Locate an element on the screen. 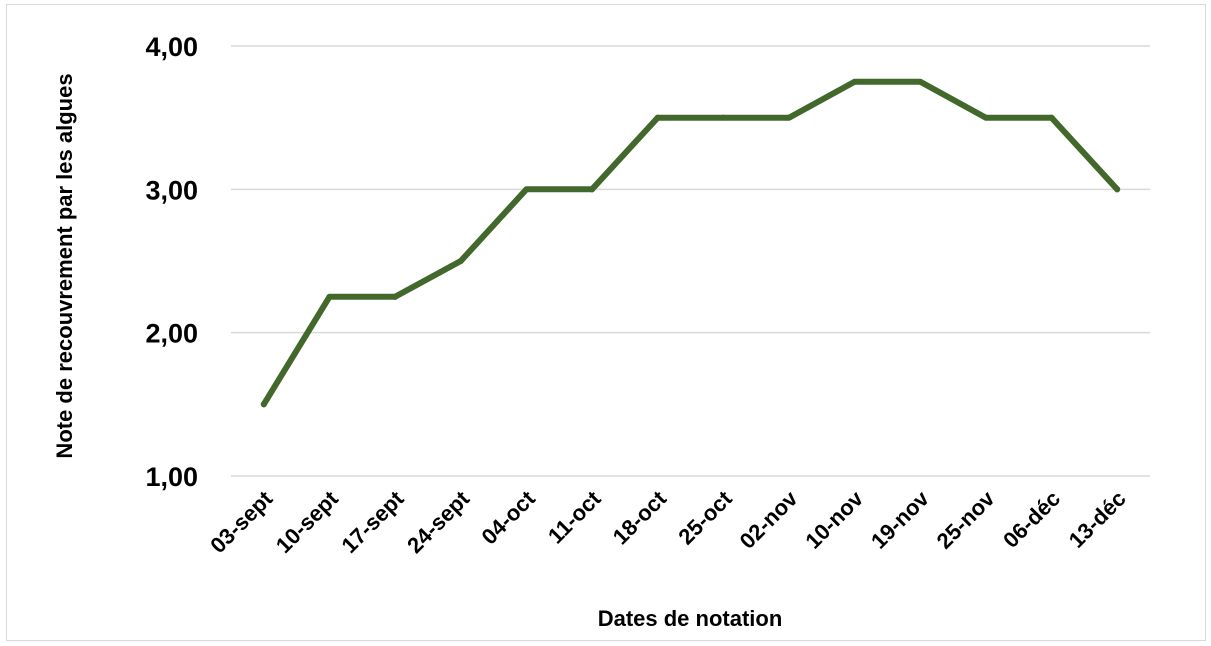 The width and height of the screenshot is (1211, 646). x-axis-title: Dates de notation is located at coordinates (690, 618).